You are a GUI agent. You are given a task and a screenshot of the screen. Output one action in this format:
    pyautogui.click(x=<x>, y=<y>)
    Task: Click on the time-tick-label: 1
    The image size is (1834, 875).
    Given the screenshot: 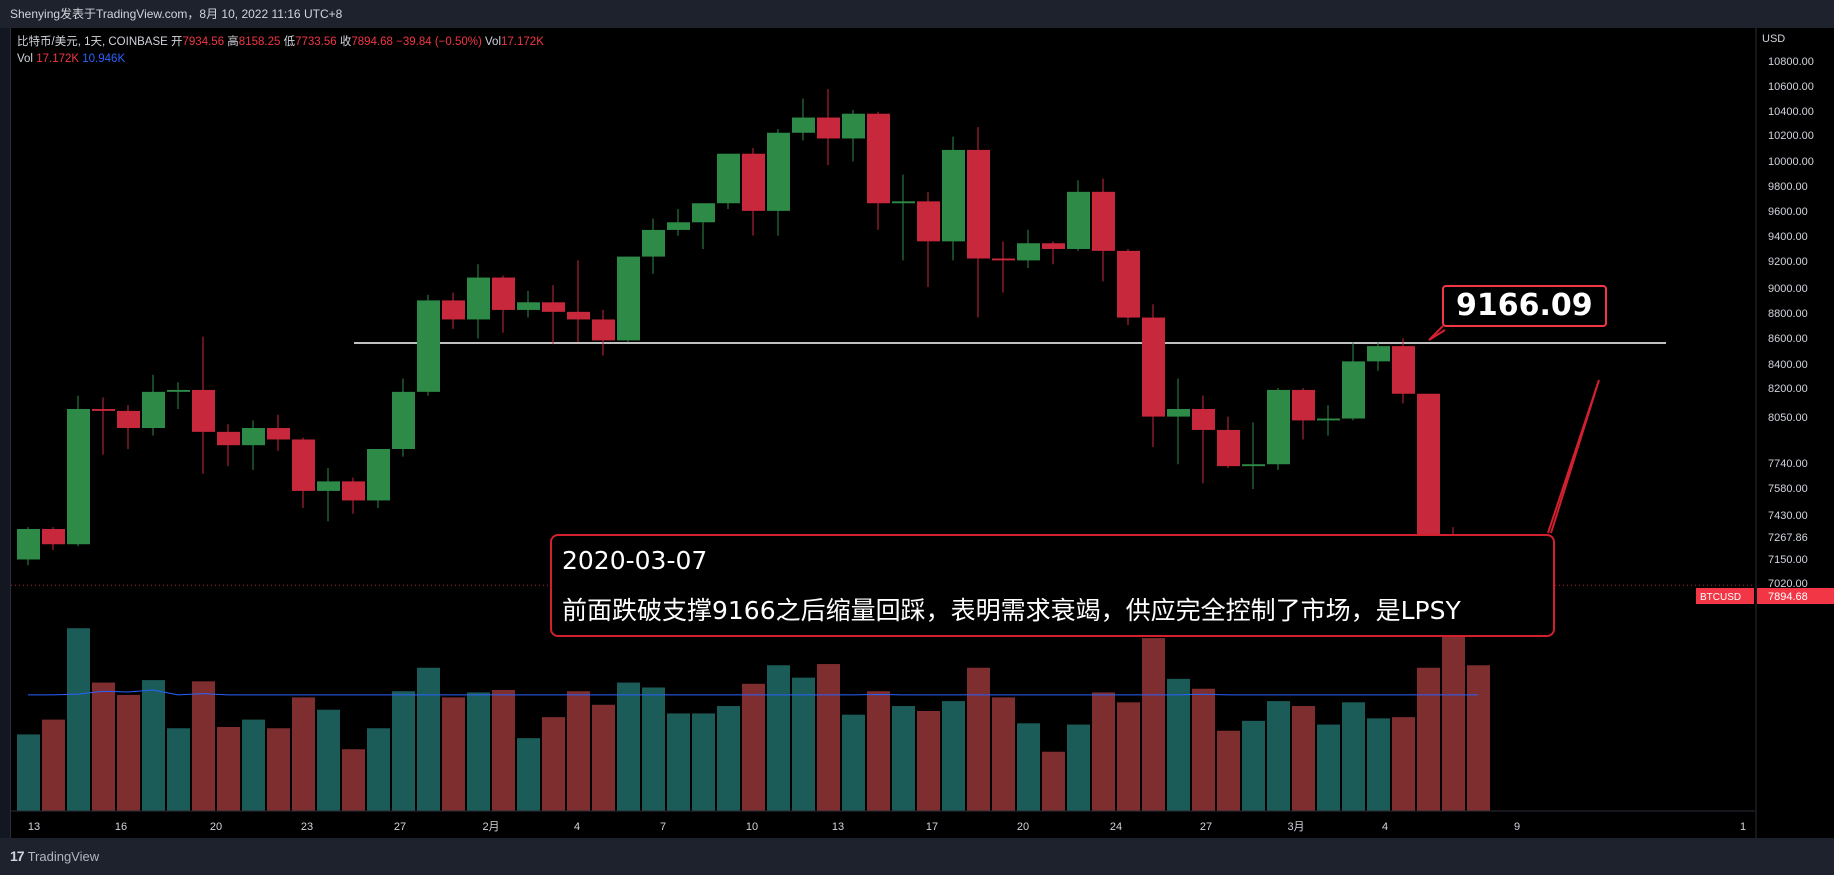 What is the action you would take?
    pyautogui.click(x=1743, y=827)
    